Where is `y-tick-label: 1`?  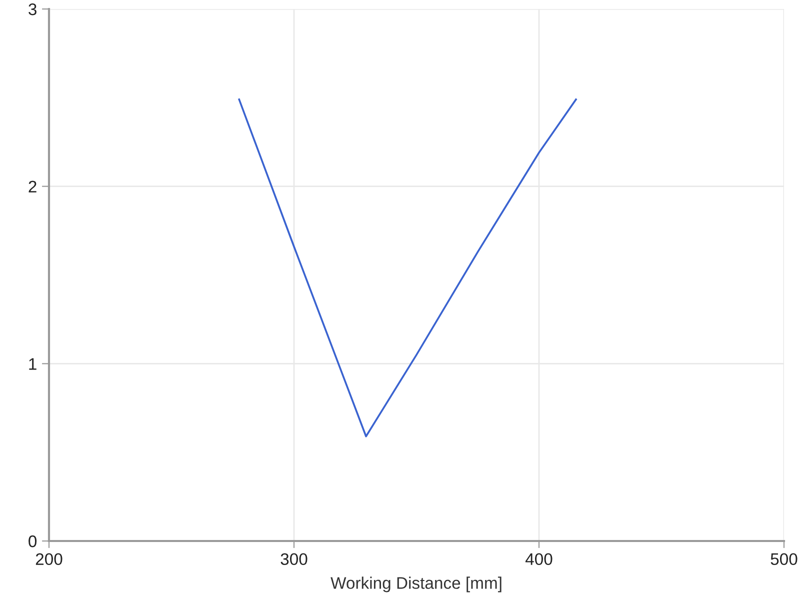 y-tick-label: 1 is located at coordinates (32, 364).